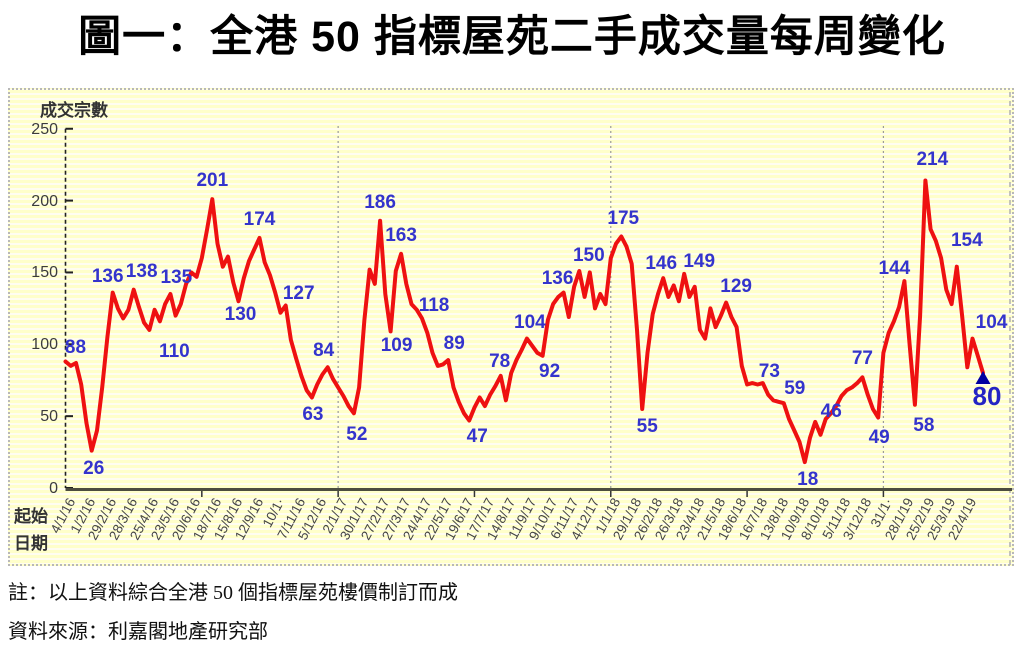 The image size is (1024, 652). What do you see at coordinates (454, 344) in the screenshot?
I see `data-label: 89` at bounding box center [454, 344].